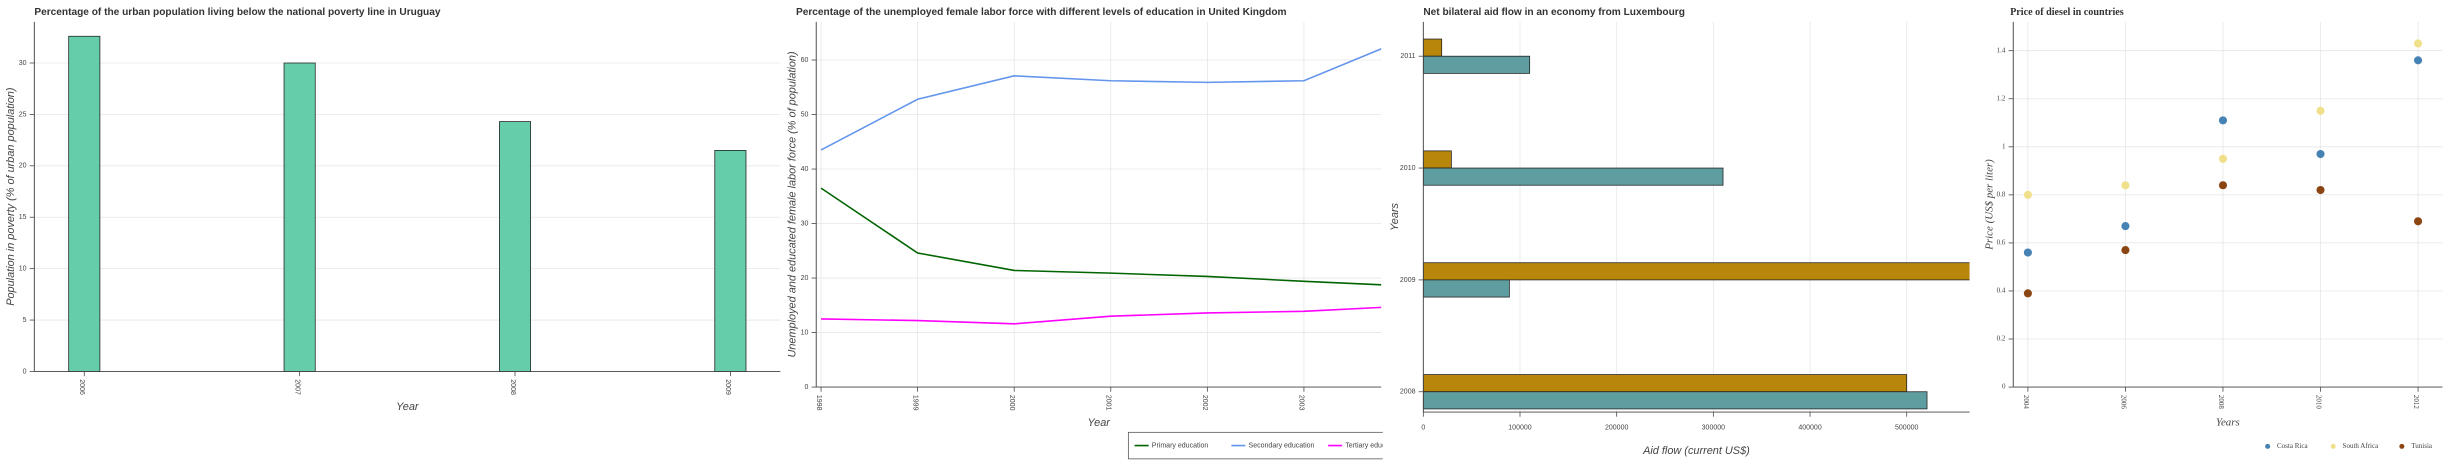 The image size is (2444, 462). What do you see at coordinates (1108, 403) in the screenshot?
I see `x-tick-label: 2001` at bounding box center [1108, 403].